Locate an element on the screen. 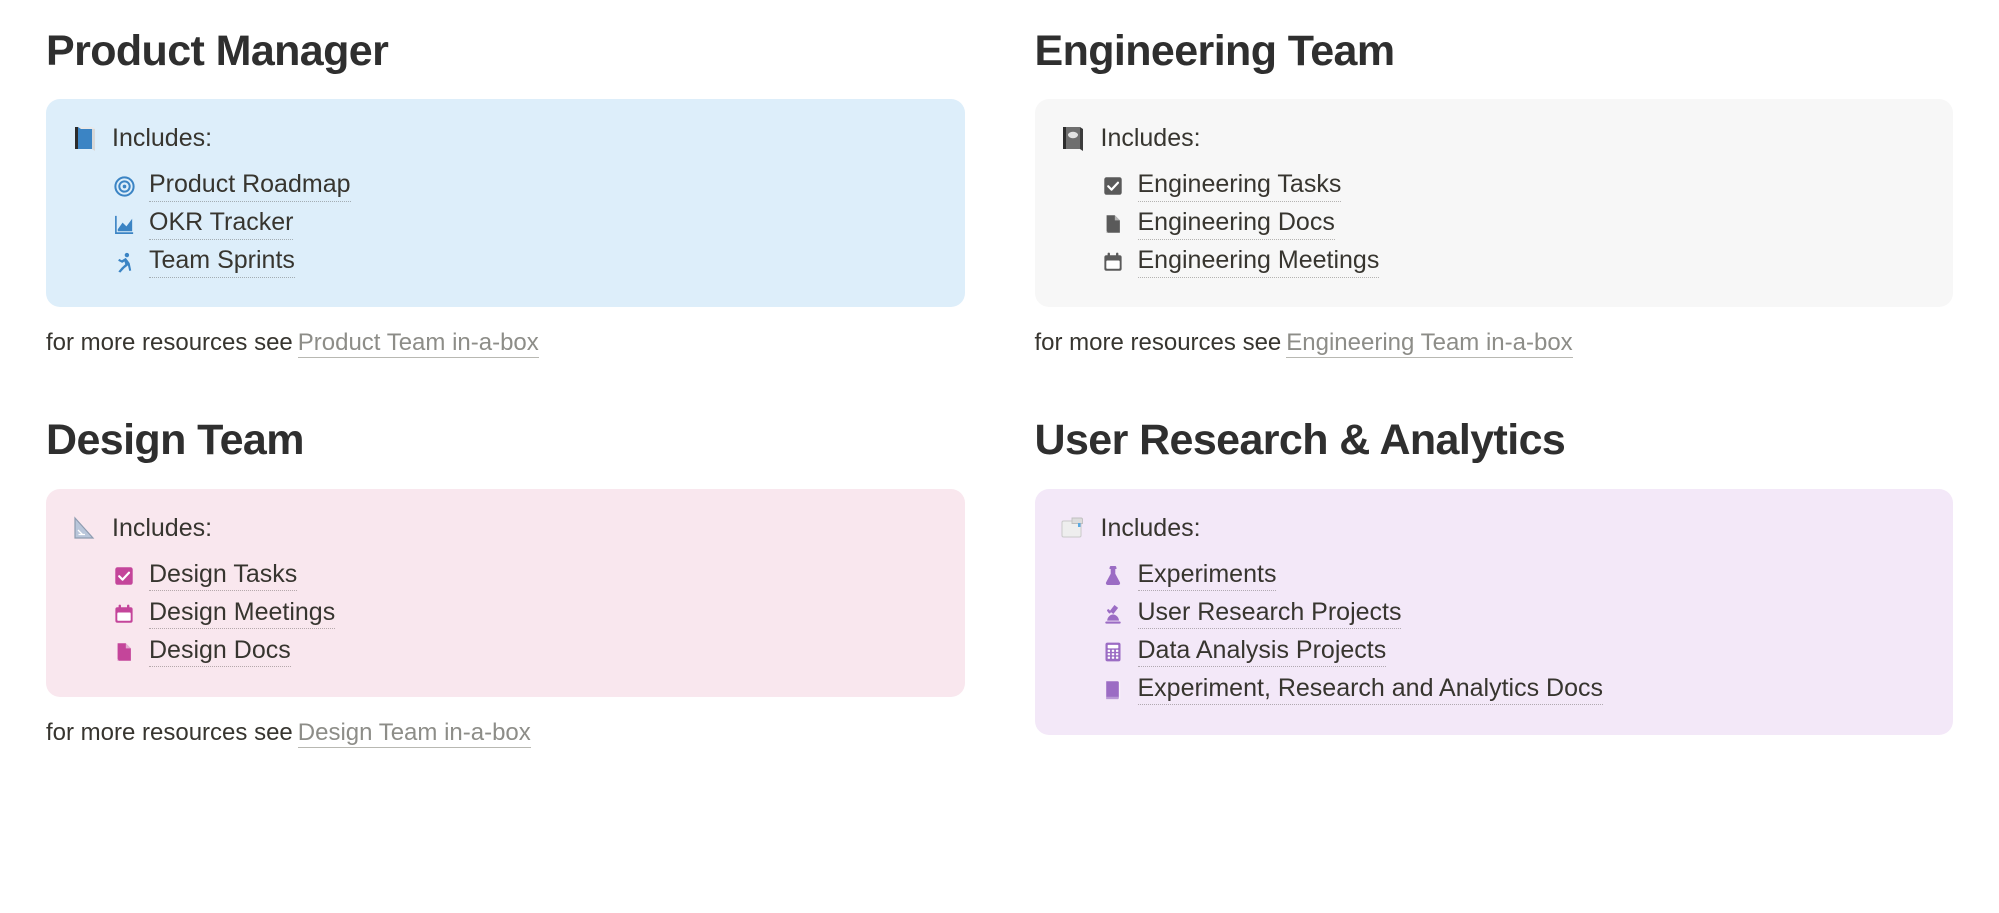 Image resolution: width=1999 pixels, height=913 pixels. list-item: Data Analysis Projects is located at coordinates (1514, 652).